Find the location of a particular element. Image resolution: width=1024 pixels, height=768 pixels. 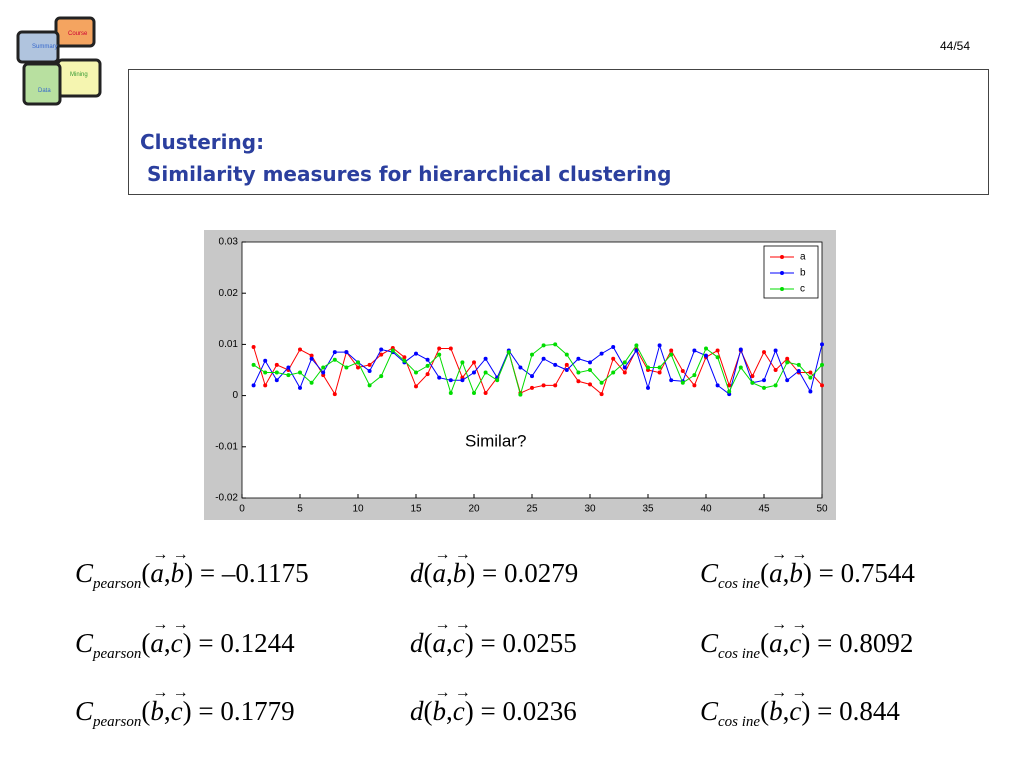

formula: d(a,b) = 0.0279 is located at coordinates (494, 567).